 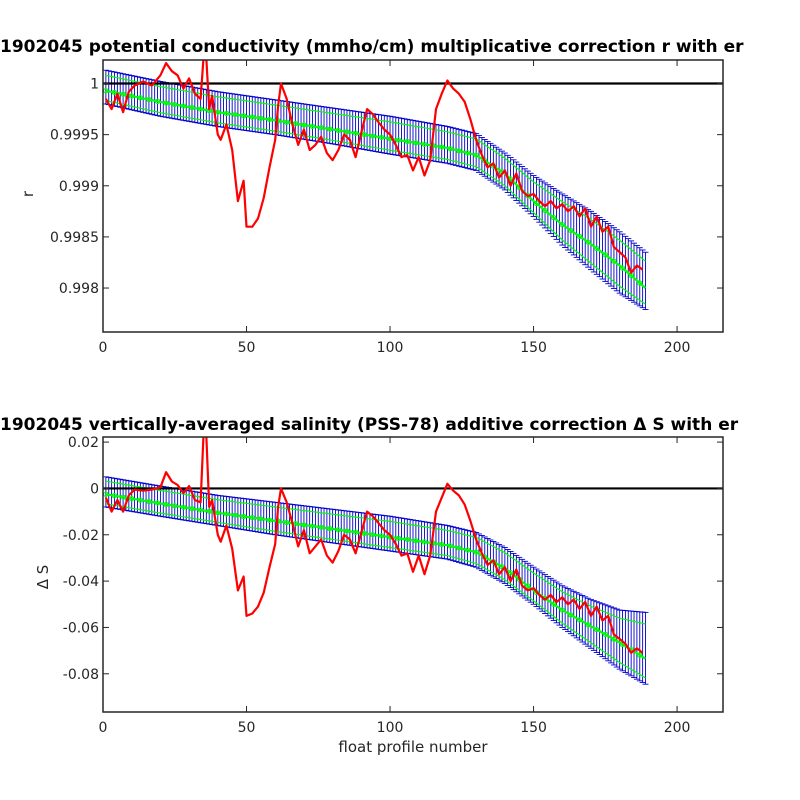 I want to click on y-tick-label: 0.9995, so click(x=74, y=136).